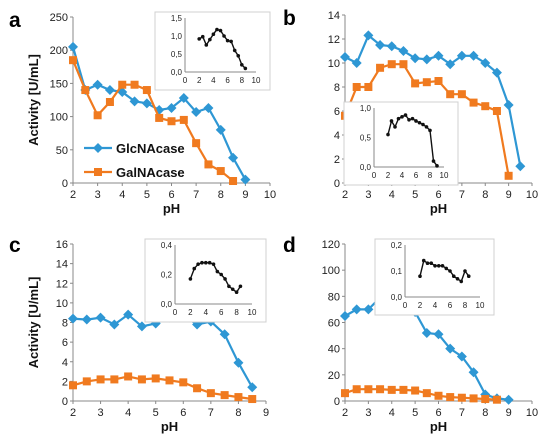  What do you see at coordinates (434, 277) in the screenshot?
I see `inset-frame` at bounding box center [434, 277].